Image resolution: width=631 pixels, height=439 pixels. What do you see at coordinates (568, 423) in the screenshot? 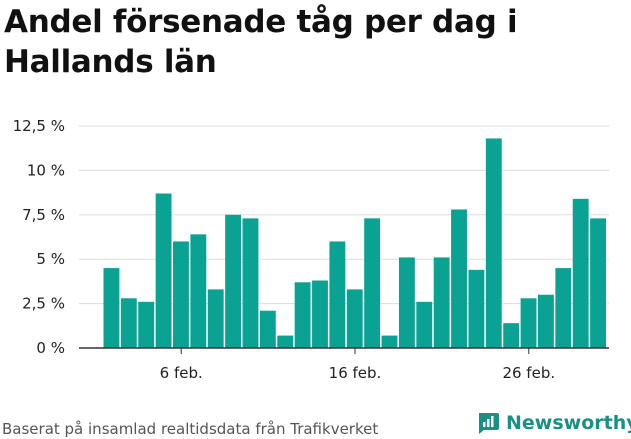
I see `brand-name: Newsworthy` at bounding box center [568, 423].